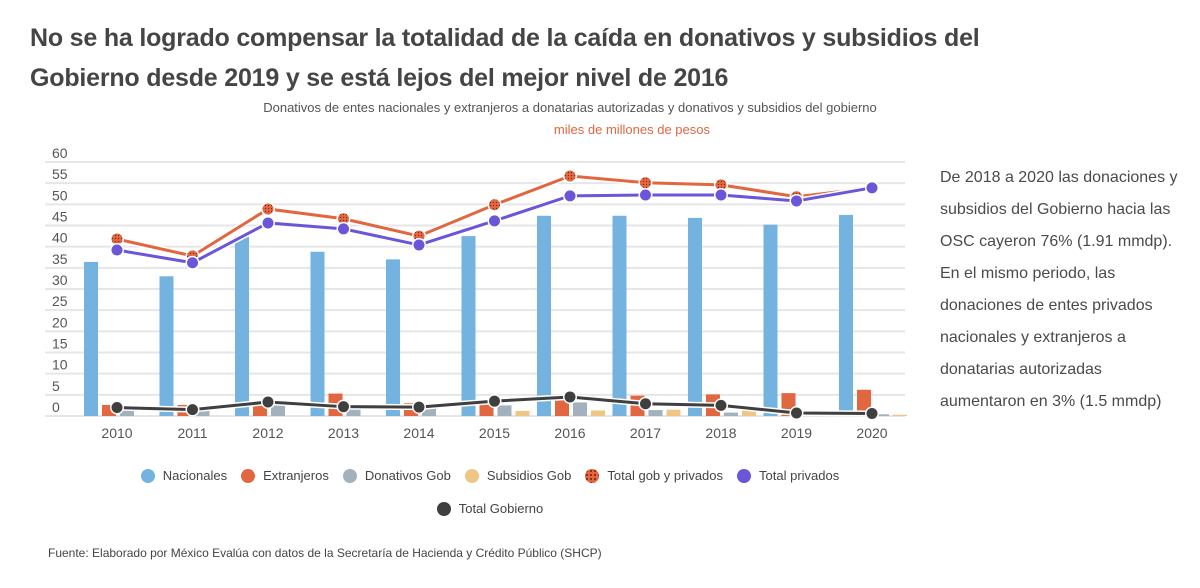  Describe the element at coordinates (343, 433) in the screenshot. I see `x-tick-label: 2013` at that location.